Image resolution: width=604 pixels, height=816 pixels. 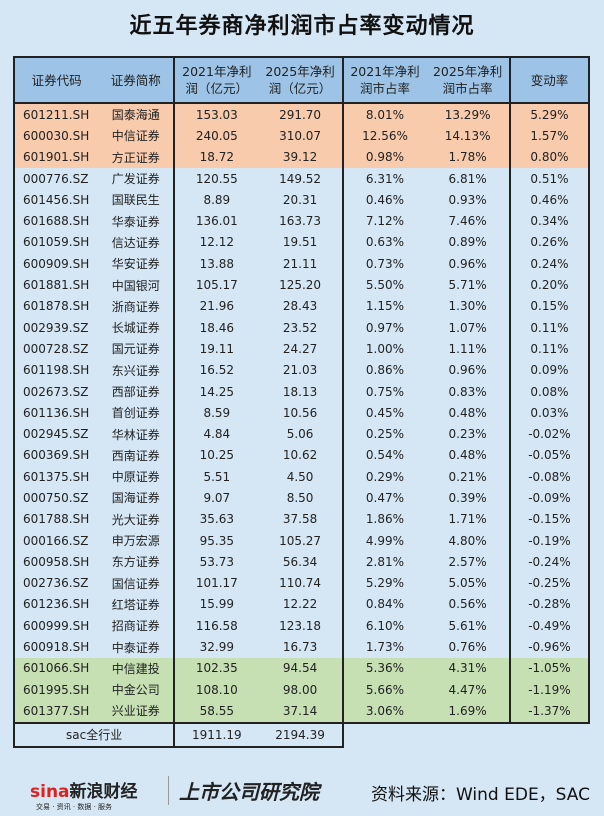 I want to click on table-cell: 华安证券, so click(x=136, y=264).